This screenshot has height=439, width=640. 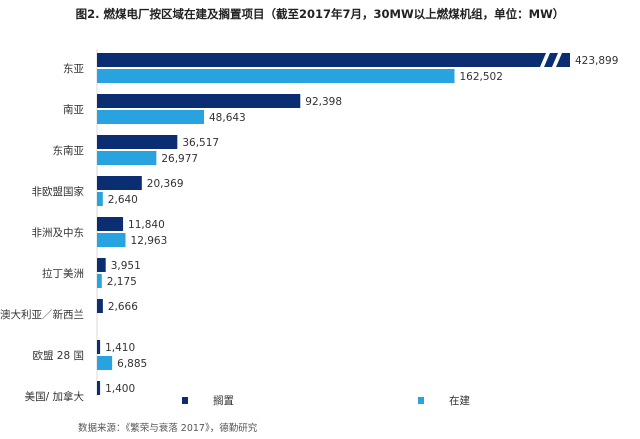 What do you see at coordinates (73, 109) in the screenshot?
I see `category-label: 南亚` at bounding box center [73, 109].